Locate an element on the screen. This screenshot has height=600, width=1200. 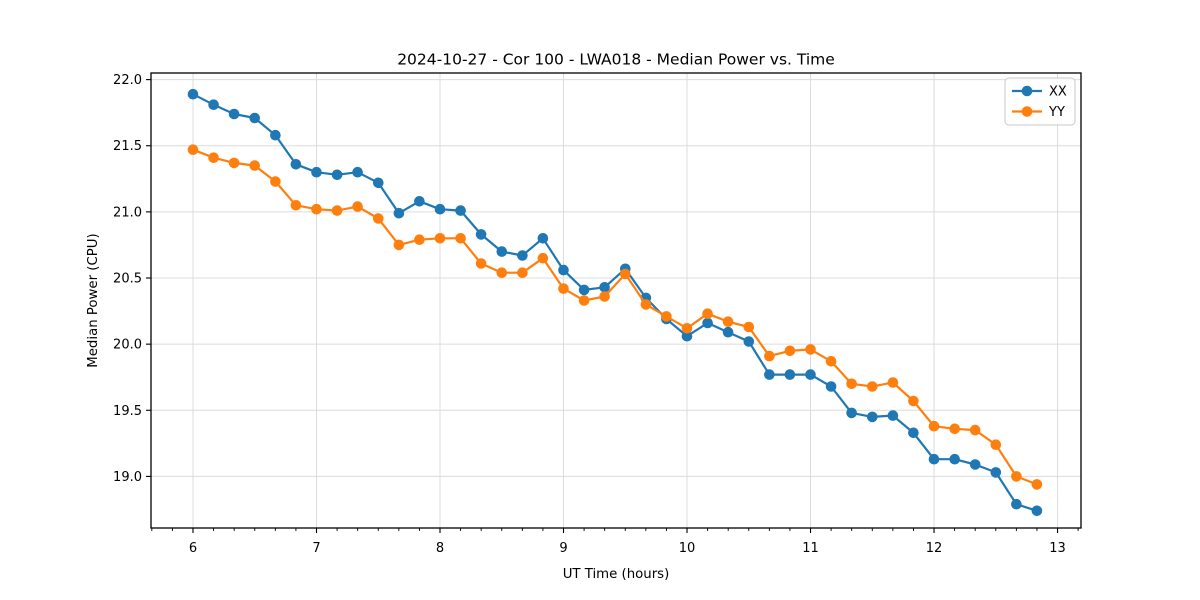
y-tick-label: 21.0 is located at coordinates (127, 212).